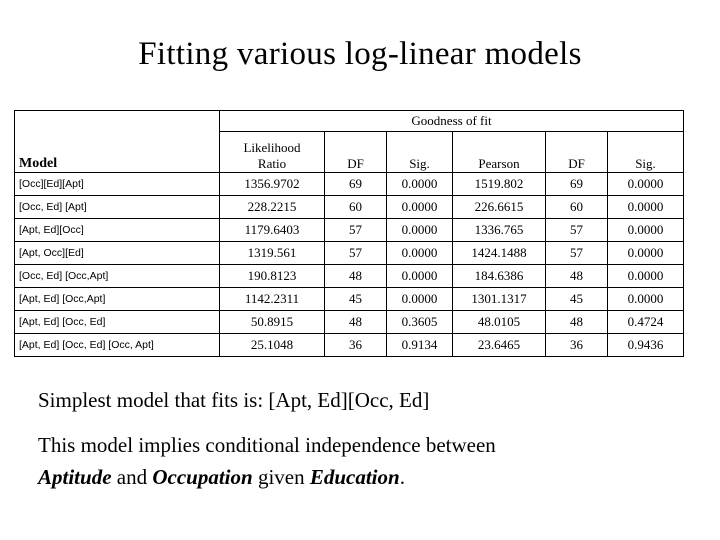 The image size is (720, 540). What do you see at coordinates (419, 345) in the screenshot?
I see `value-cell: 0.9134` at bounding box center [419, 345].